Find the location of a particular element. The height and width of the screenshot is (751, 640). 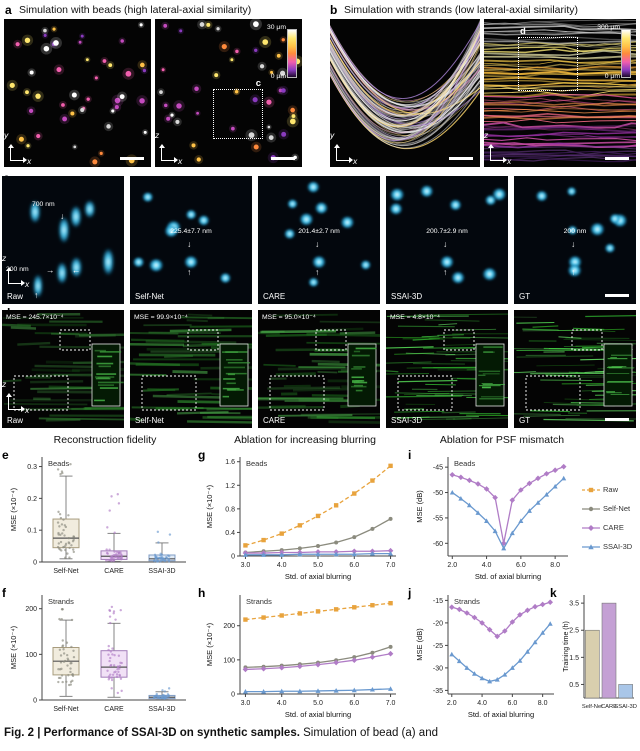

chart-legend: Raw Self-Net CARE SSAI-3D is located at coordinates (611, 518).